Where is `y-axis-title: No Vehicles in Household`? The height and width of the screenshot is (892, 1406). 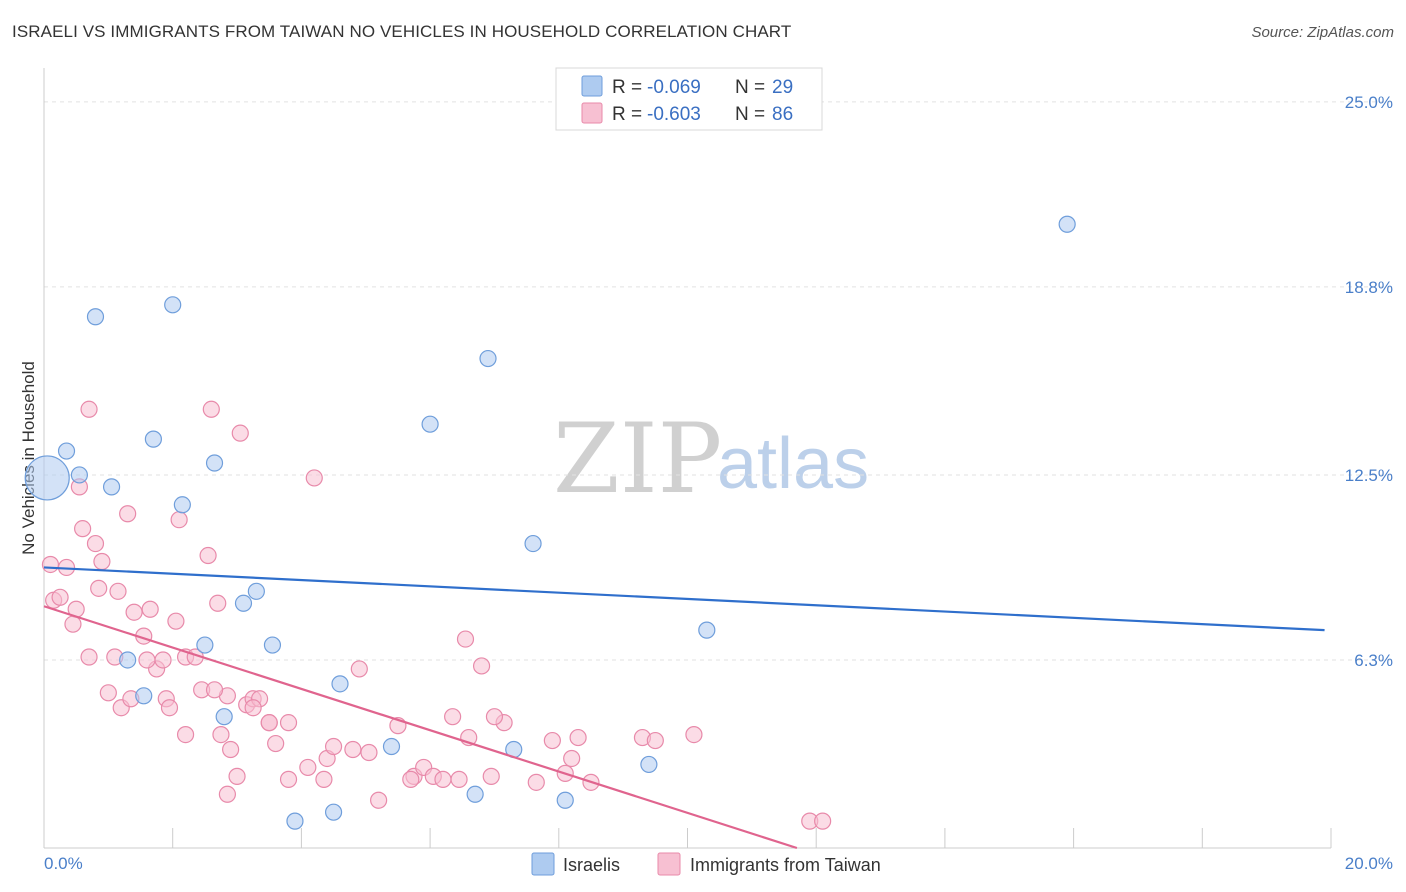 y-axis-title: No Vehicles in Household is located at coordinates (28, 458).